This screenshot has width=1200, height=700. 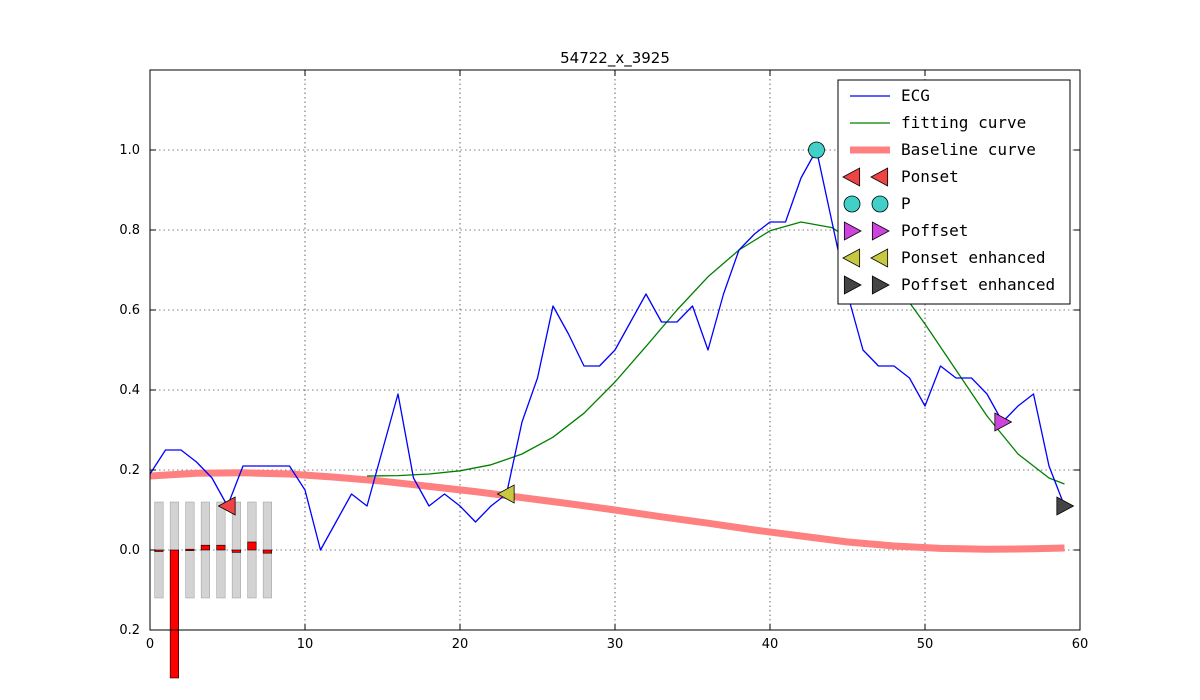 What do you see at coordinates (968, 149) in the screenshot?
I see `legend-label: Baseline curve` at bounding box center [968, 149].